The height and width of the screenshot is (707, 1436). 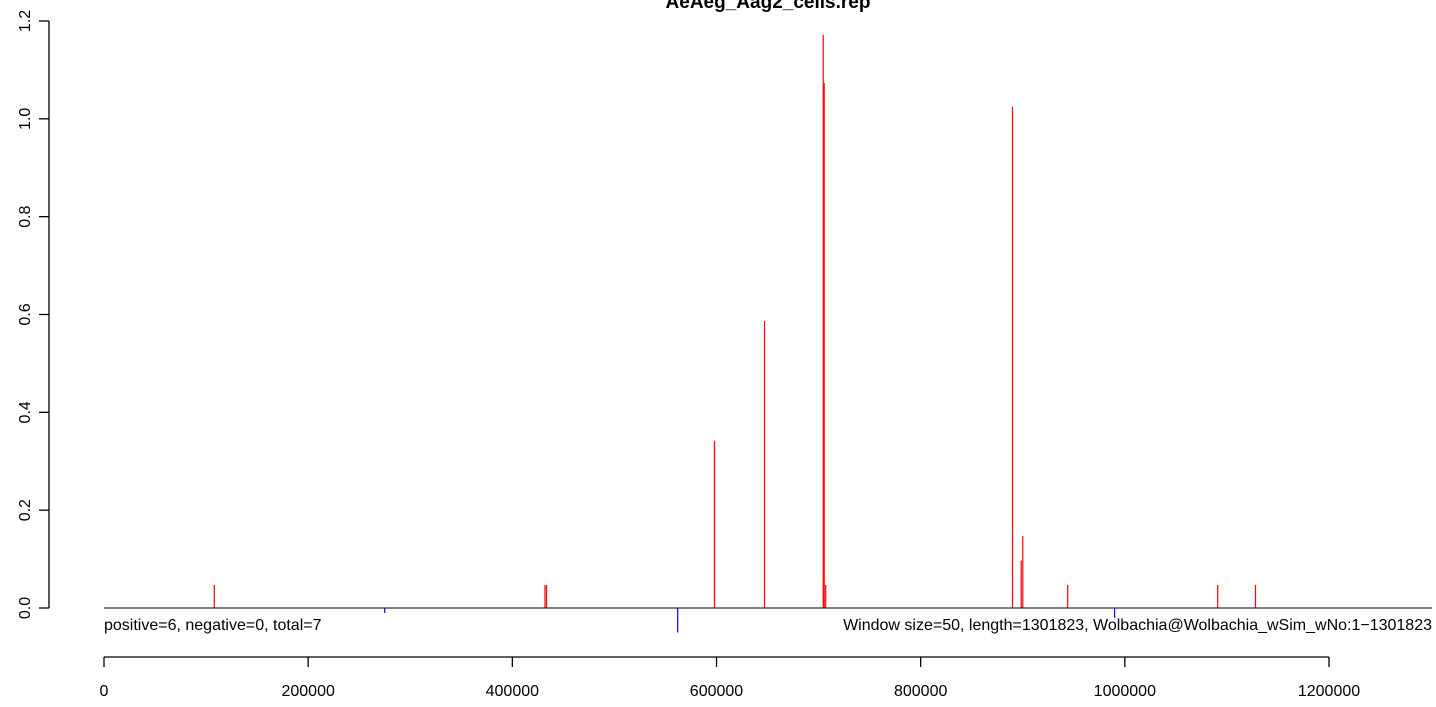 I want to click on chart-title: AeAeg_Aag2_cells.rep, so click(x=768, y=6).